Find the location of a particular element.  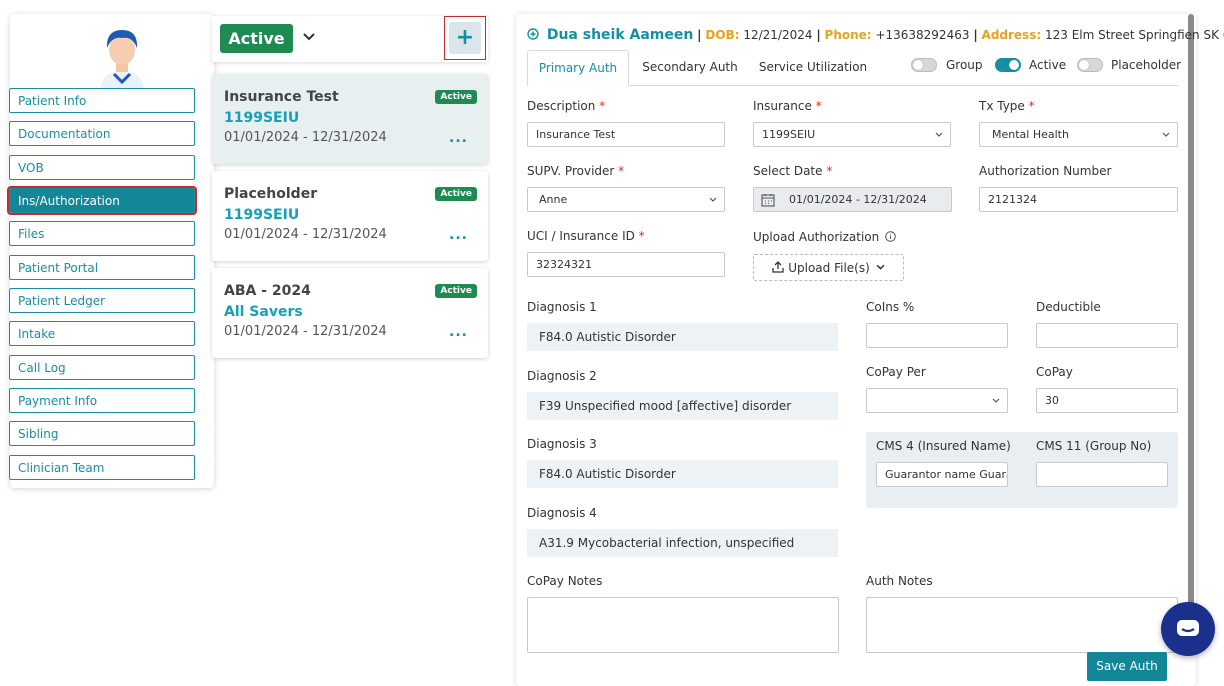

insurance-select: 1199SEIU is located at coordinates (852, 134).